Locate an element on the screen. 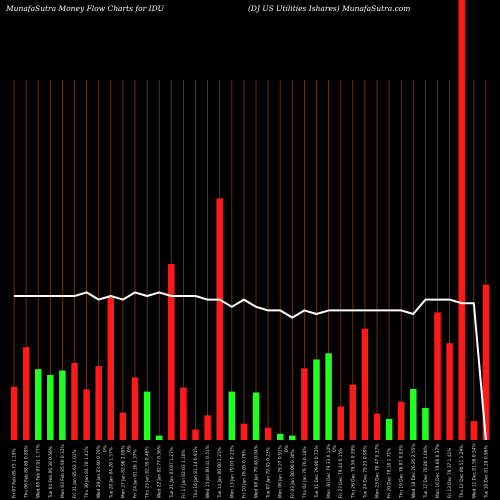  x-tick-label: Thu 16 Jan 81.14 0.91% is located at coordinates (196, 472).